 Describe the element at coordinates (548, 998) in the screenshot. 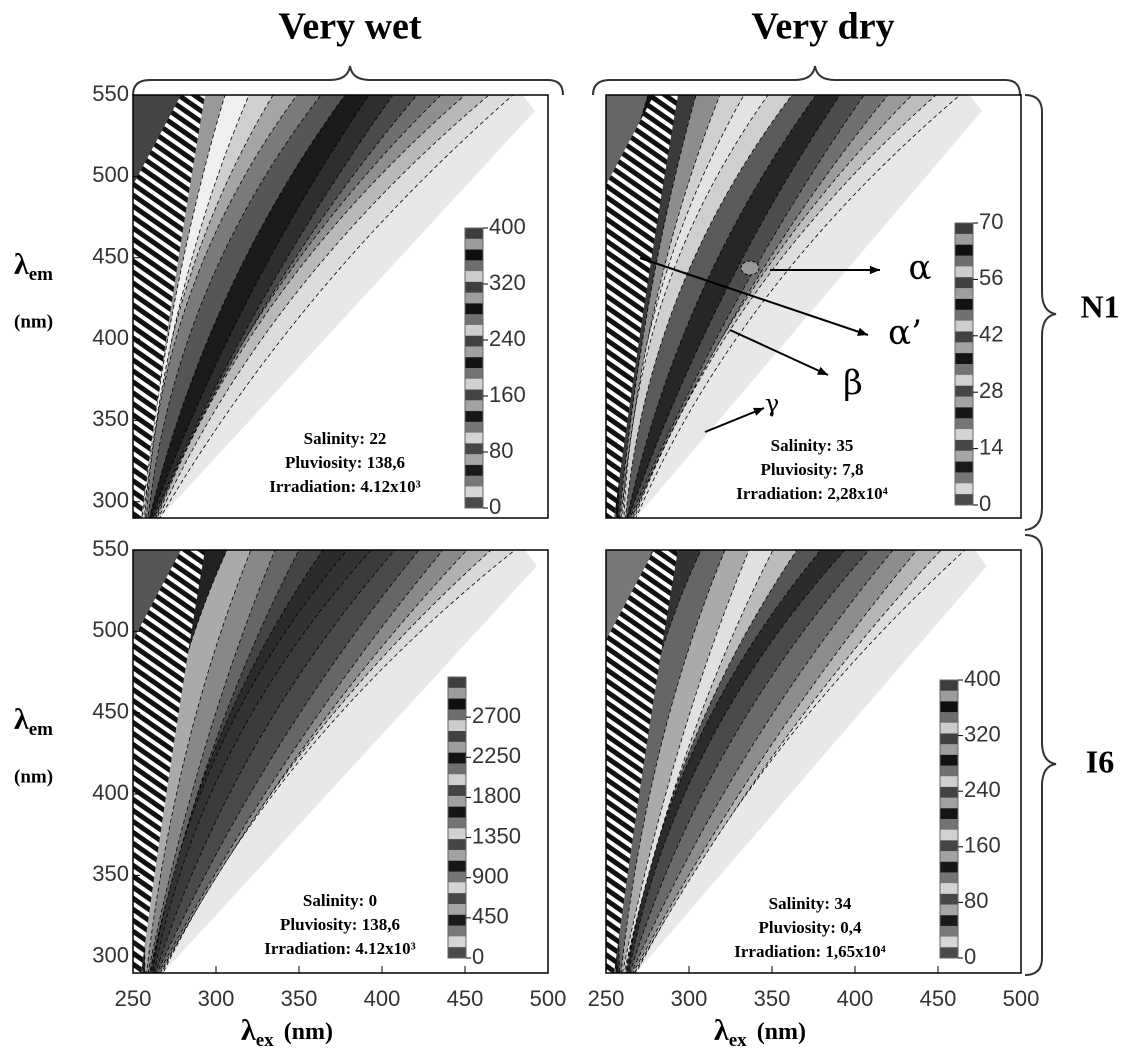

I see `x-tick-label: 500` at that location.